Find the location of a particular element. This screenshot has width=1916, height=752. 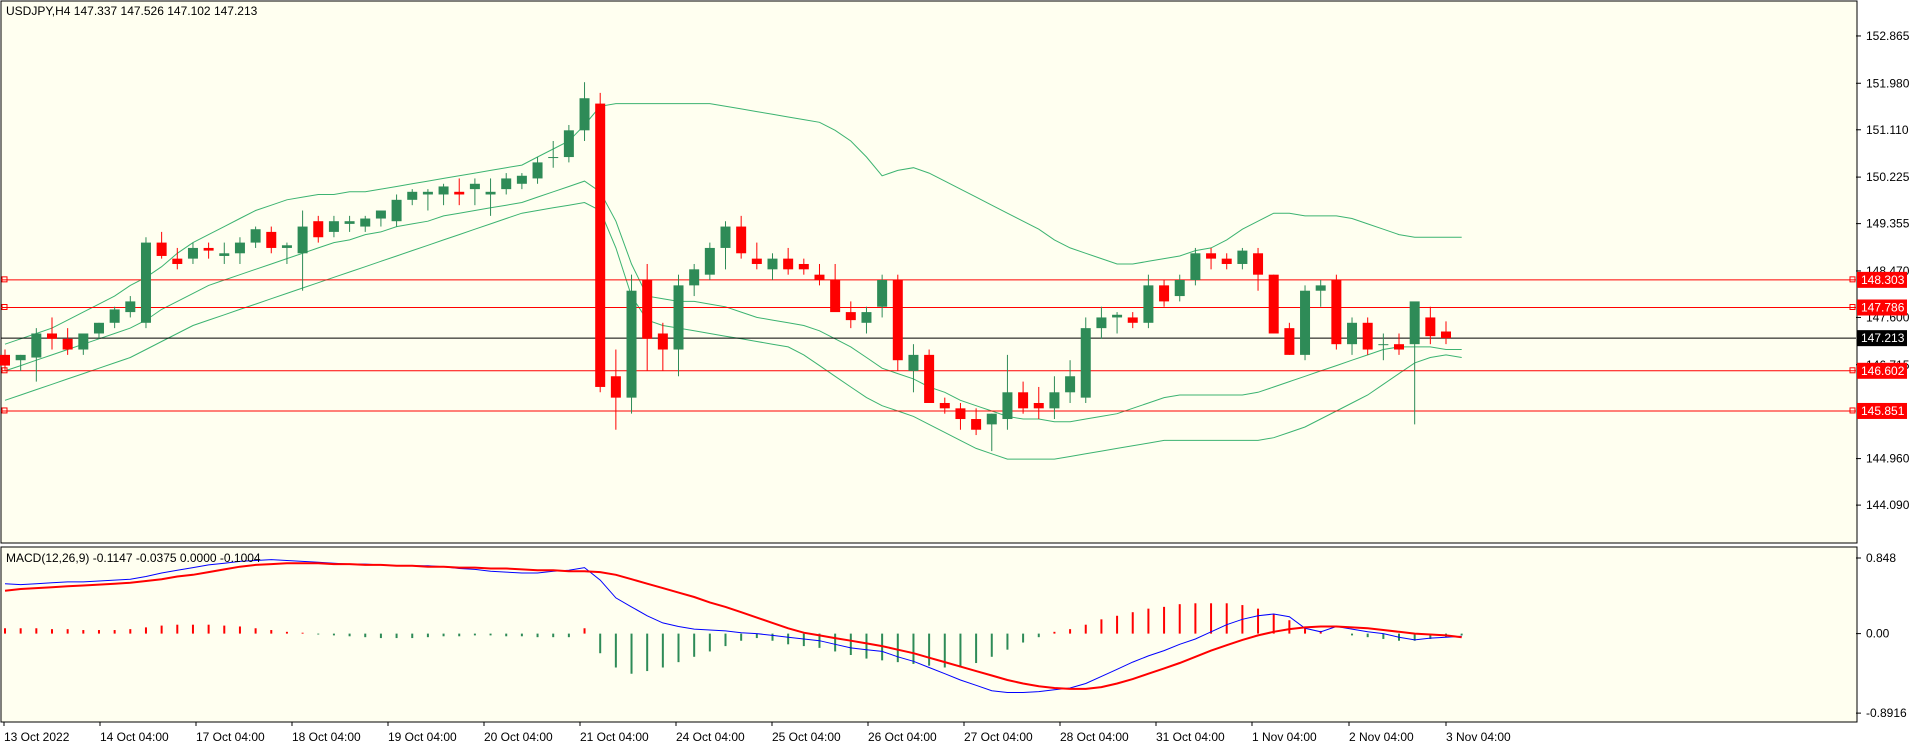

time-tick-label: 24 Oct 04:00 is located at coordinates (710, 737).